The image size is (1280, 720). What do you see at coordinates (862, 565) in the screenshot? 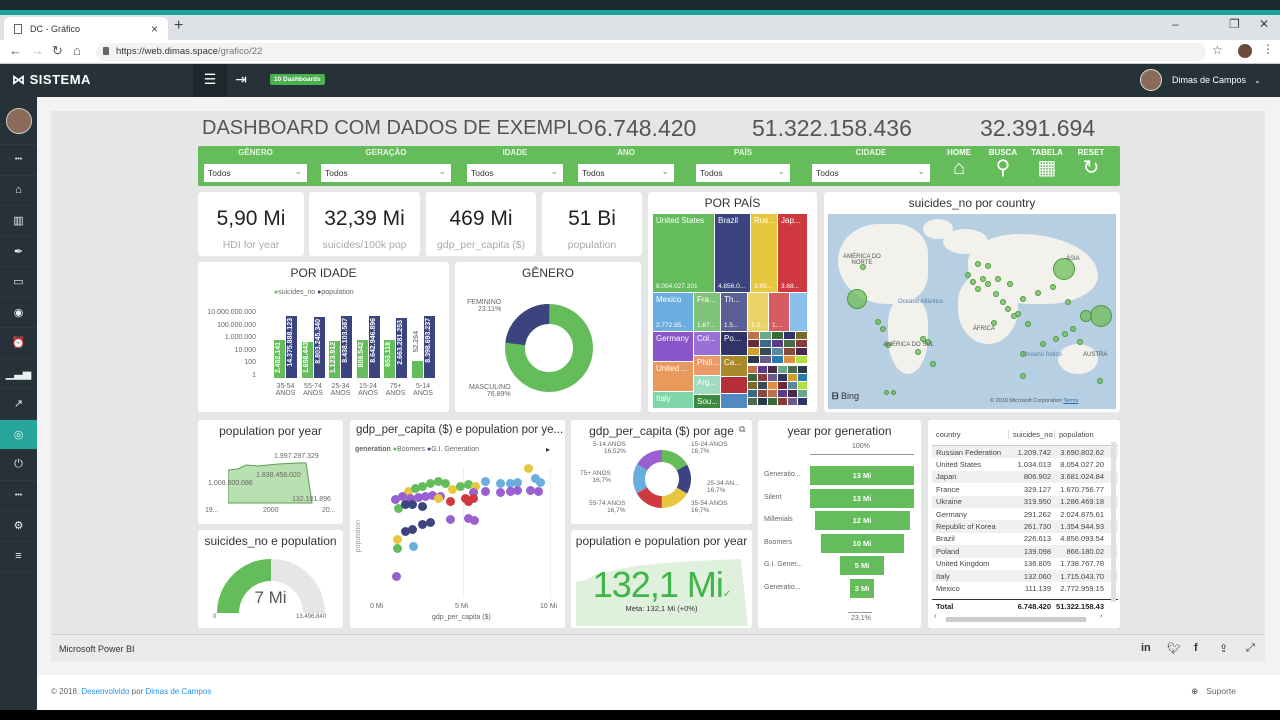
I see `funnel-bar: 5 Mi` at bounding box center [862, 565].